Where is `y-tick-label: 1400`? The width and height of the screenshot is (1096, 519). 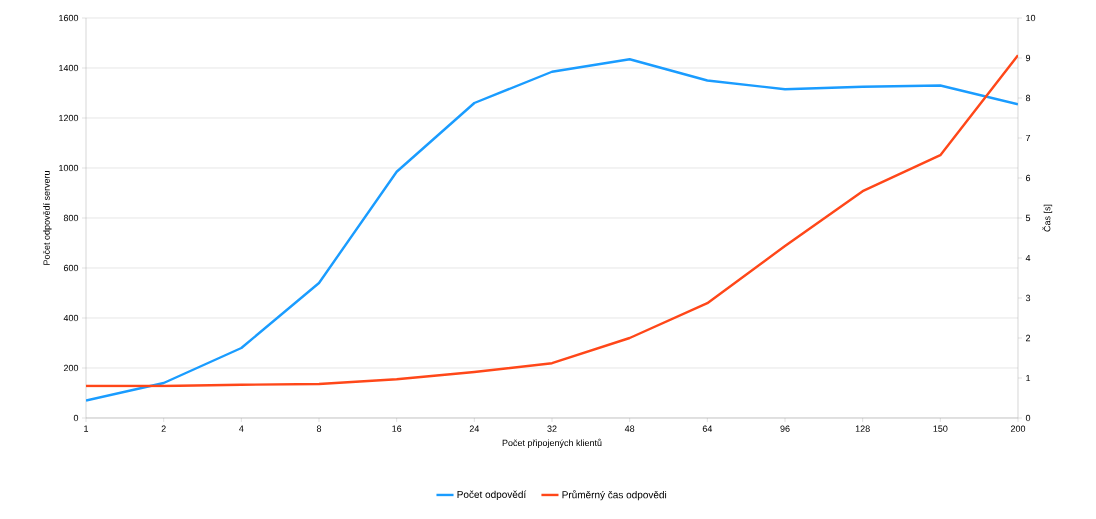 y-tick-label: 1400 is located at coordinates (69, 68).